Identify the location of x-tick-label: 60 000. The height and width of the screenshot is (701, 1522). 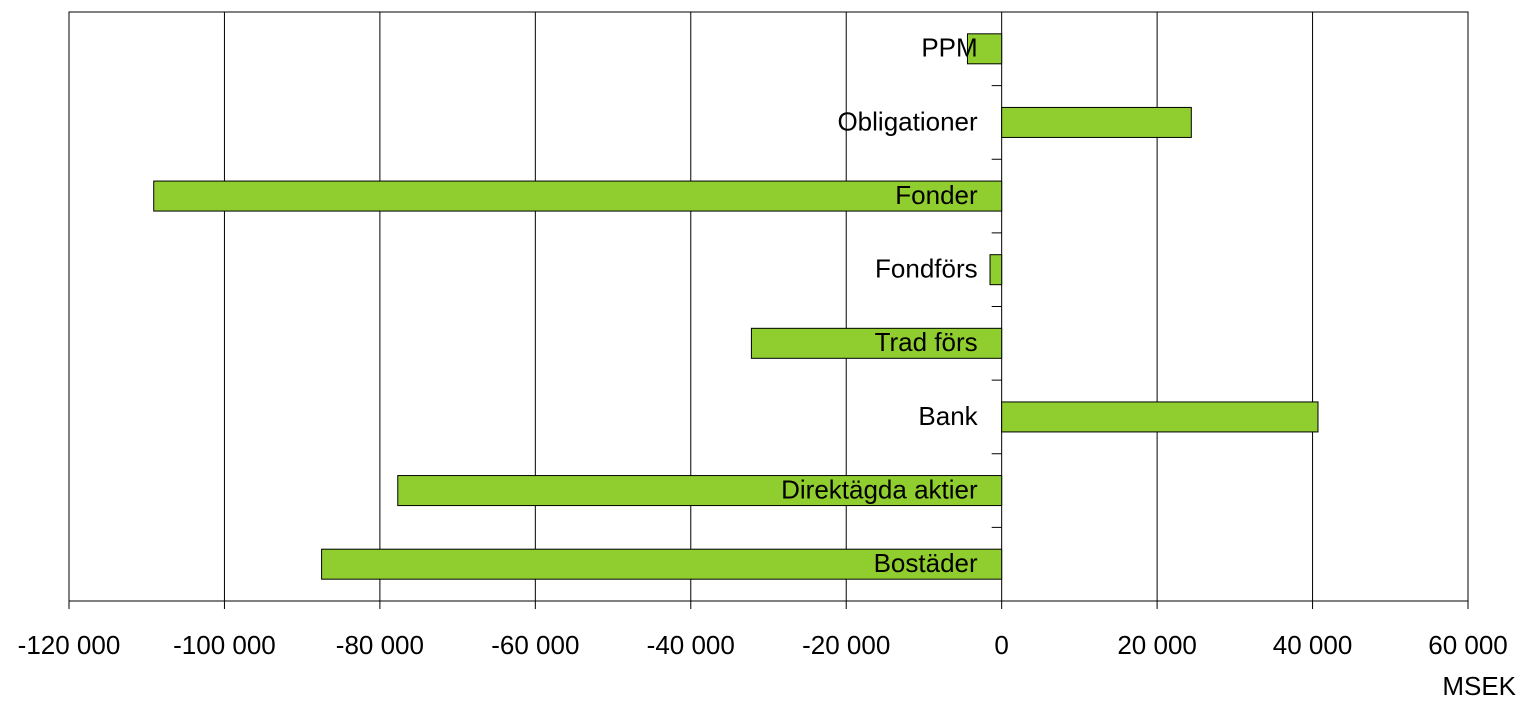
(1468, 645).